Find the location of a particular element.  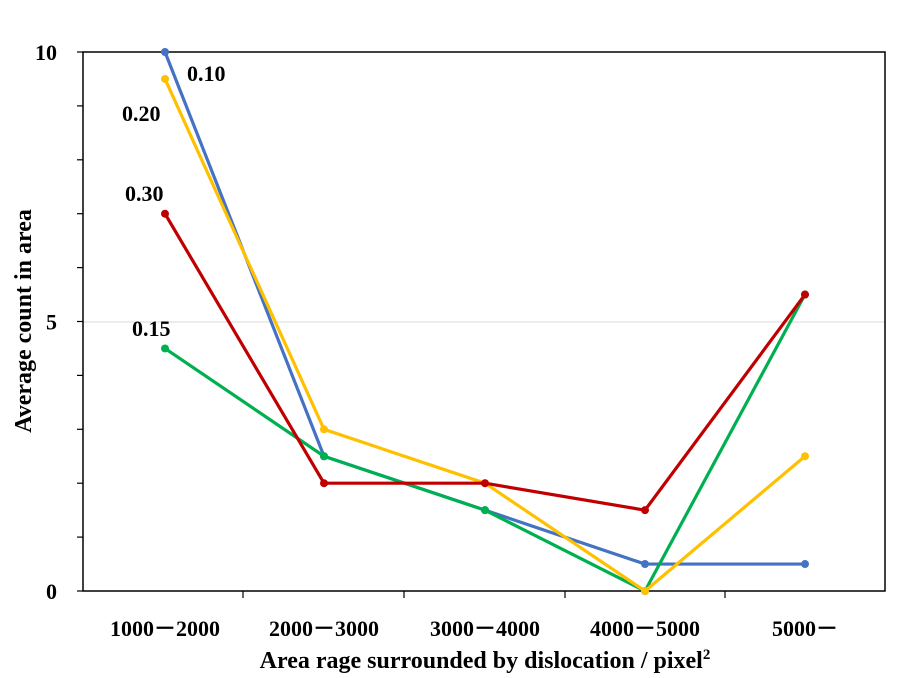

y-axis-ticks is located at coordinates (80, 321).